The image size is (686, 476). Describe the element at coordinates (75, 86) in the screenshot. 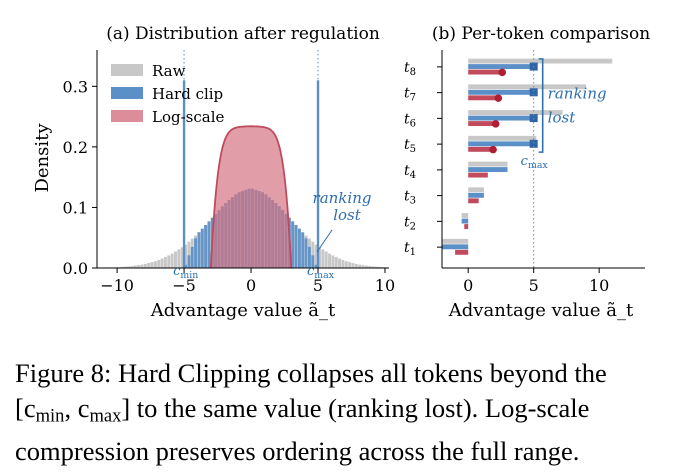

I see `panel-a-ytick-label: 0.3` at that location.